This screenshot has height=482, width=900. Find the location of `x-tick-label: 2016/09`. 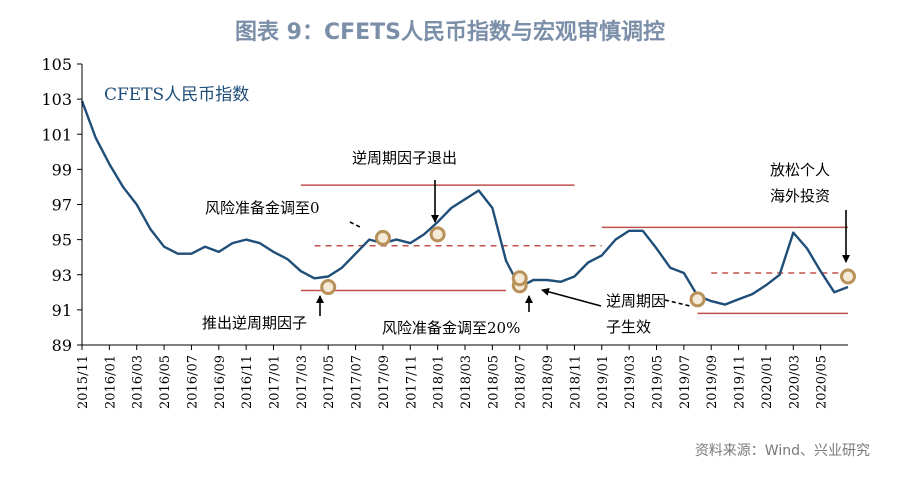

x-tick-label: 2016/09 is located at coordinates (220, 382).